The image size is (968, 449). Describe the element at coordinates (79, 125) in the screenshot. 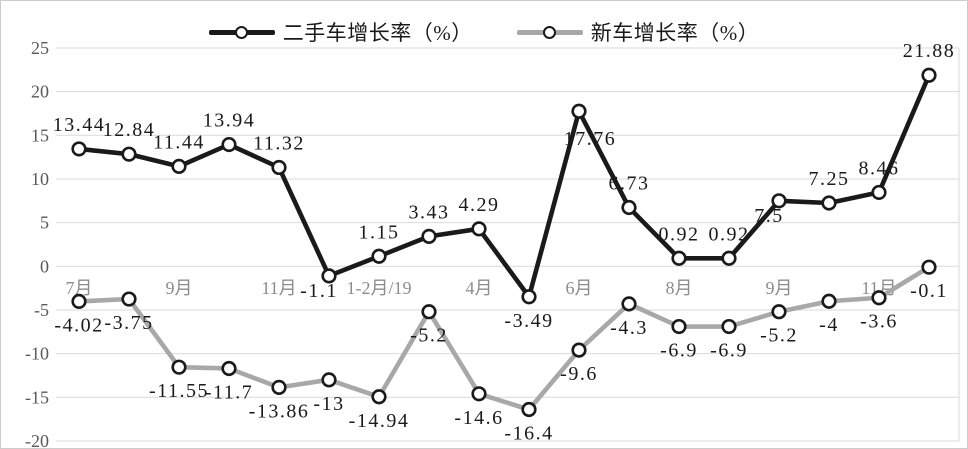

I see `data-point-label: 13.44` at that location.